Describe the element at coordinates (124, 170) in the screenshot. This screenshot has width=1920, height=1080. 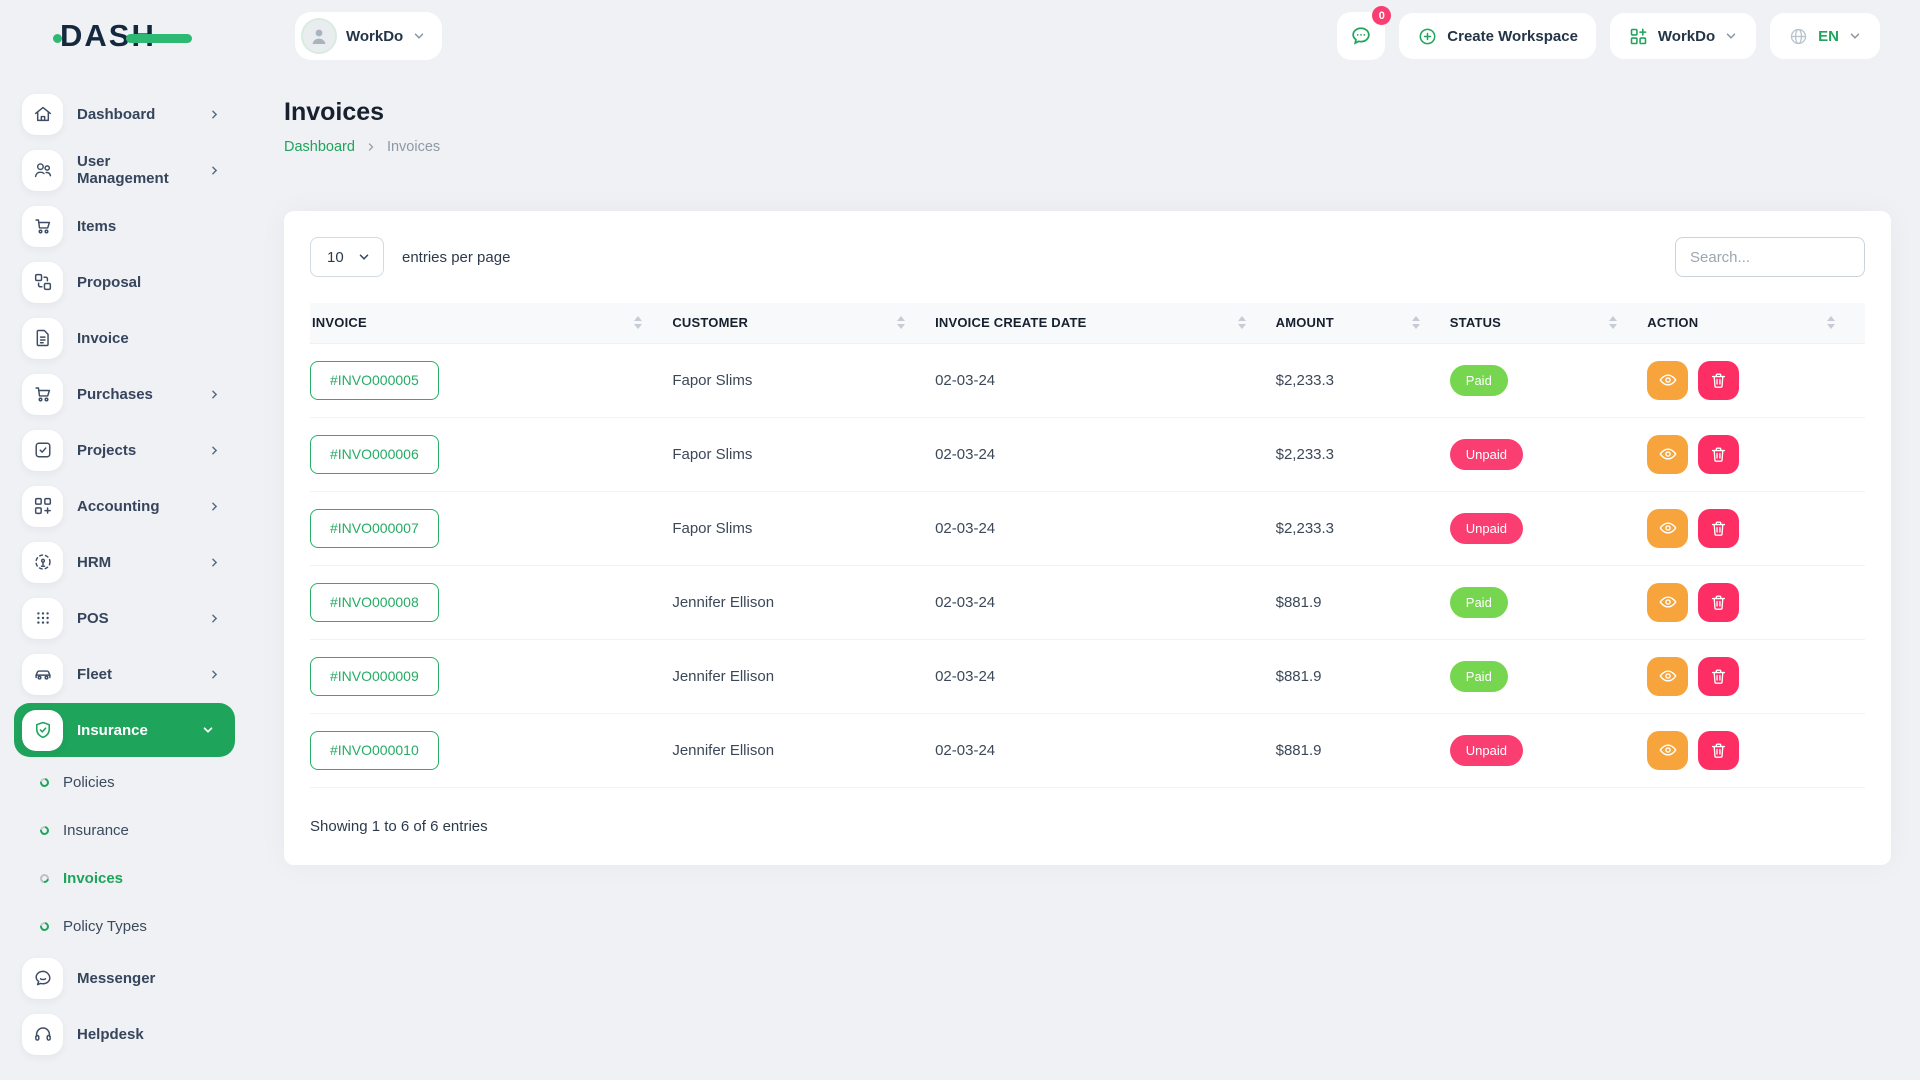
I see `sidebar-item-user-management: User Management` at that location.